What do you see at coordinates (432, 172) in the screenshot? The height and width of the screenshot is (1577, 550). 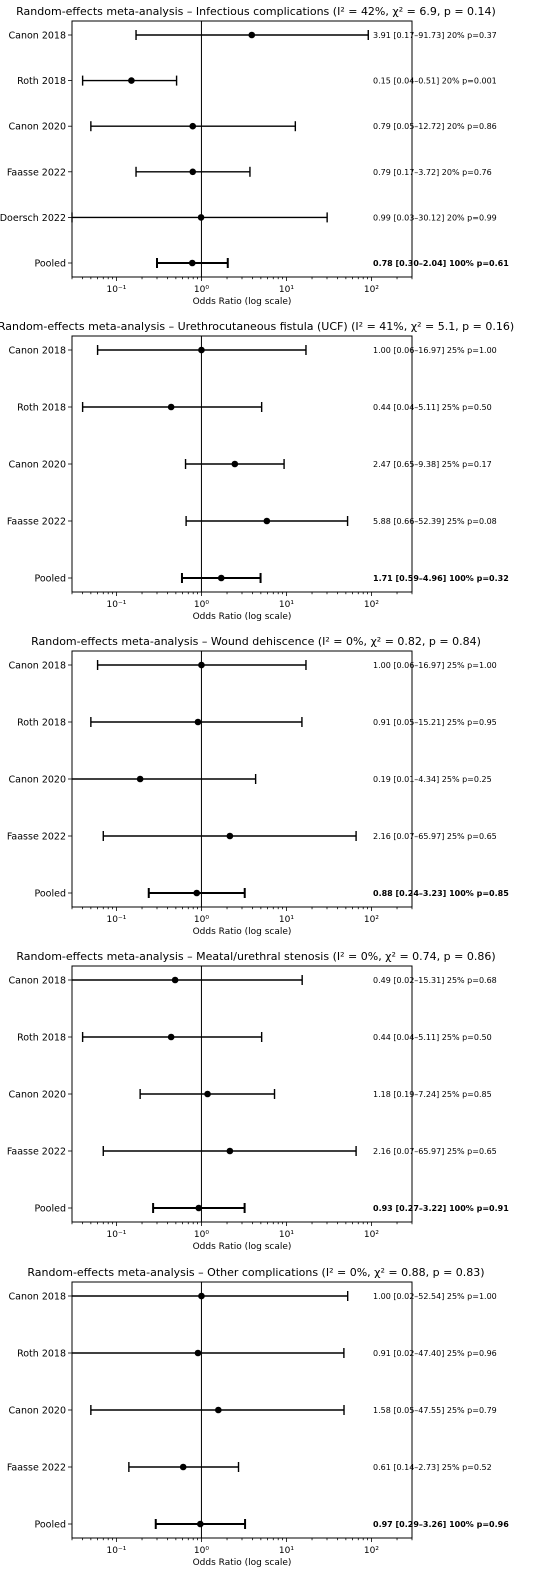 I see `estimate-annotation: 0.79 [0.17–3.72] 20% p=0.76` at bounding box center [432, 172].